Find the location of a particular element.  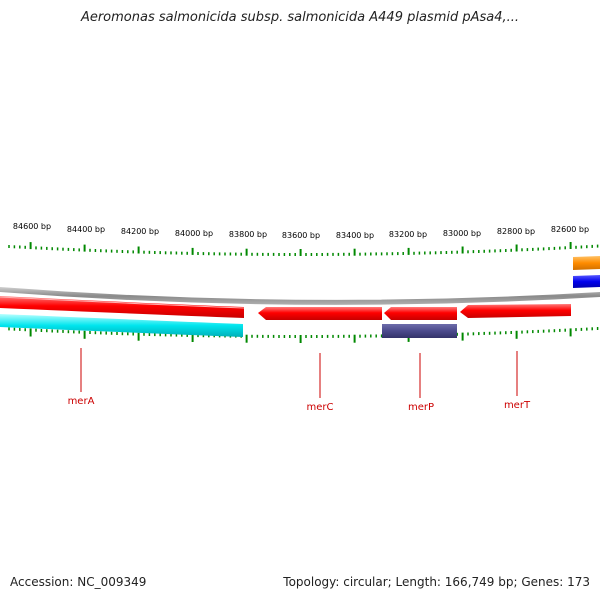

gene-merA is located at coordinates (122, 307).